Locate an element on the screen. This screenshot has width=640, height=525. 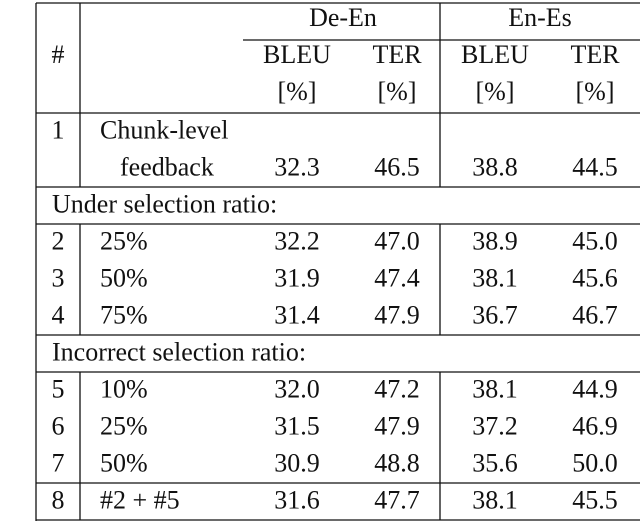
section-label: Under selection ratio: is located at coordinates (164, 203).